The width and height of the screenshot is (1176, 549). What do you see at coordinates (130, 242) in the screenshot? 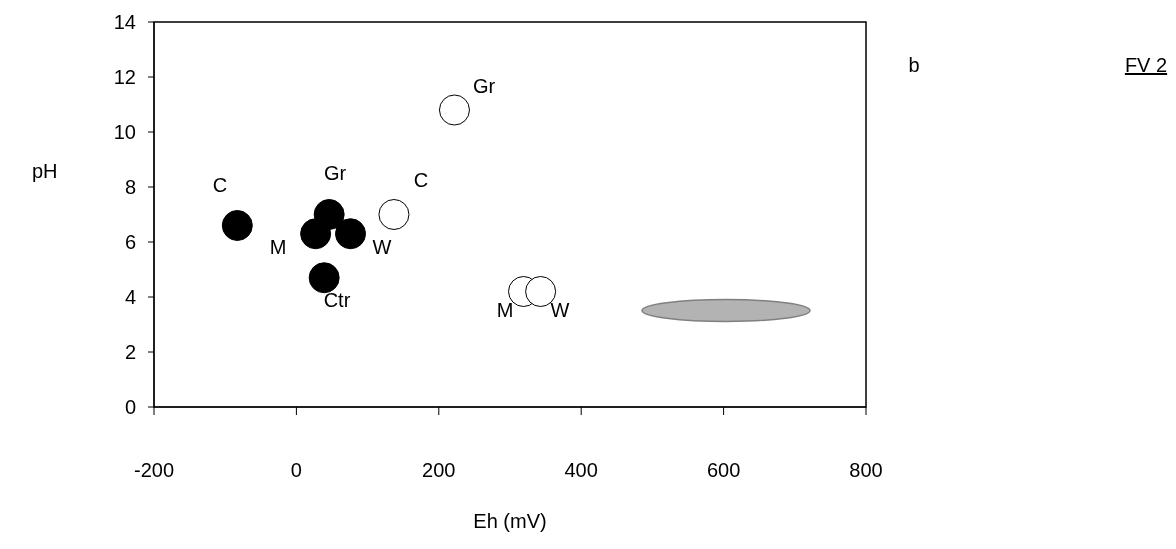
I see `y-tick-label: 6` at bounding box center [130, 242].